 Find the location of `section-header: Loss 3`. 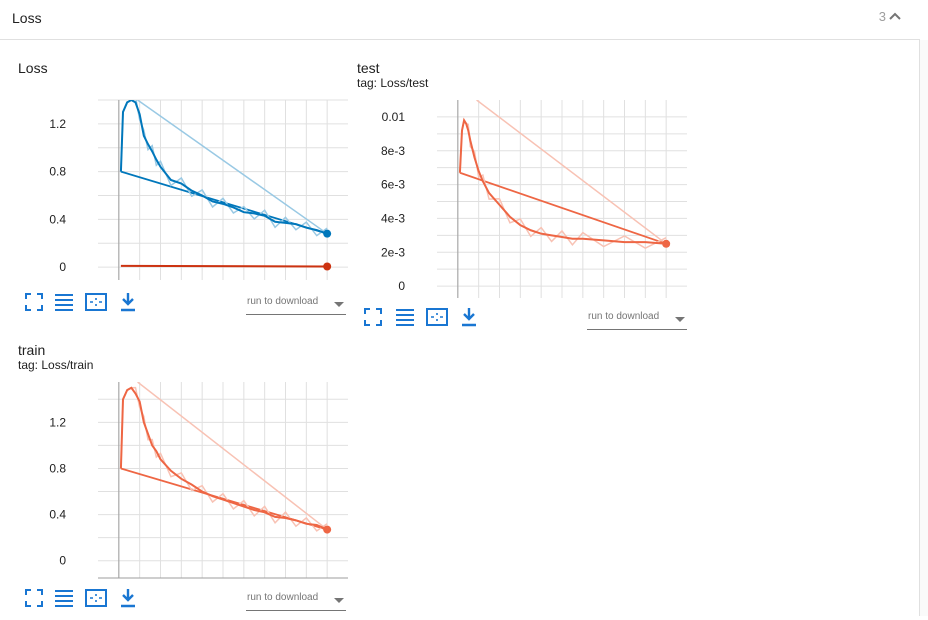

section-header: Loss 3 is located at coordinates (460, 20).